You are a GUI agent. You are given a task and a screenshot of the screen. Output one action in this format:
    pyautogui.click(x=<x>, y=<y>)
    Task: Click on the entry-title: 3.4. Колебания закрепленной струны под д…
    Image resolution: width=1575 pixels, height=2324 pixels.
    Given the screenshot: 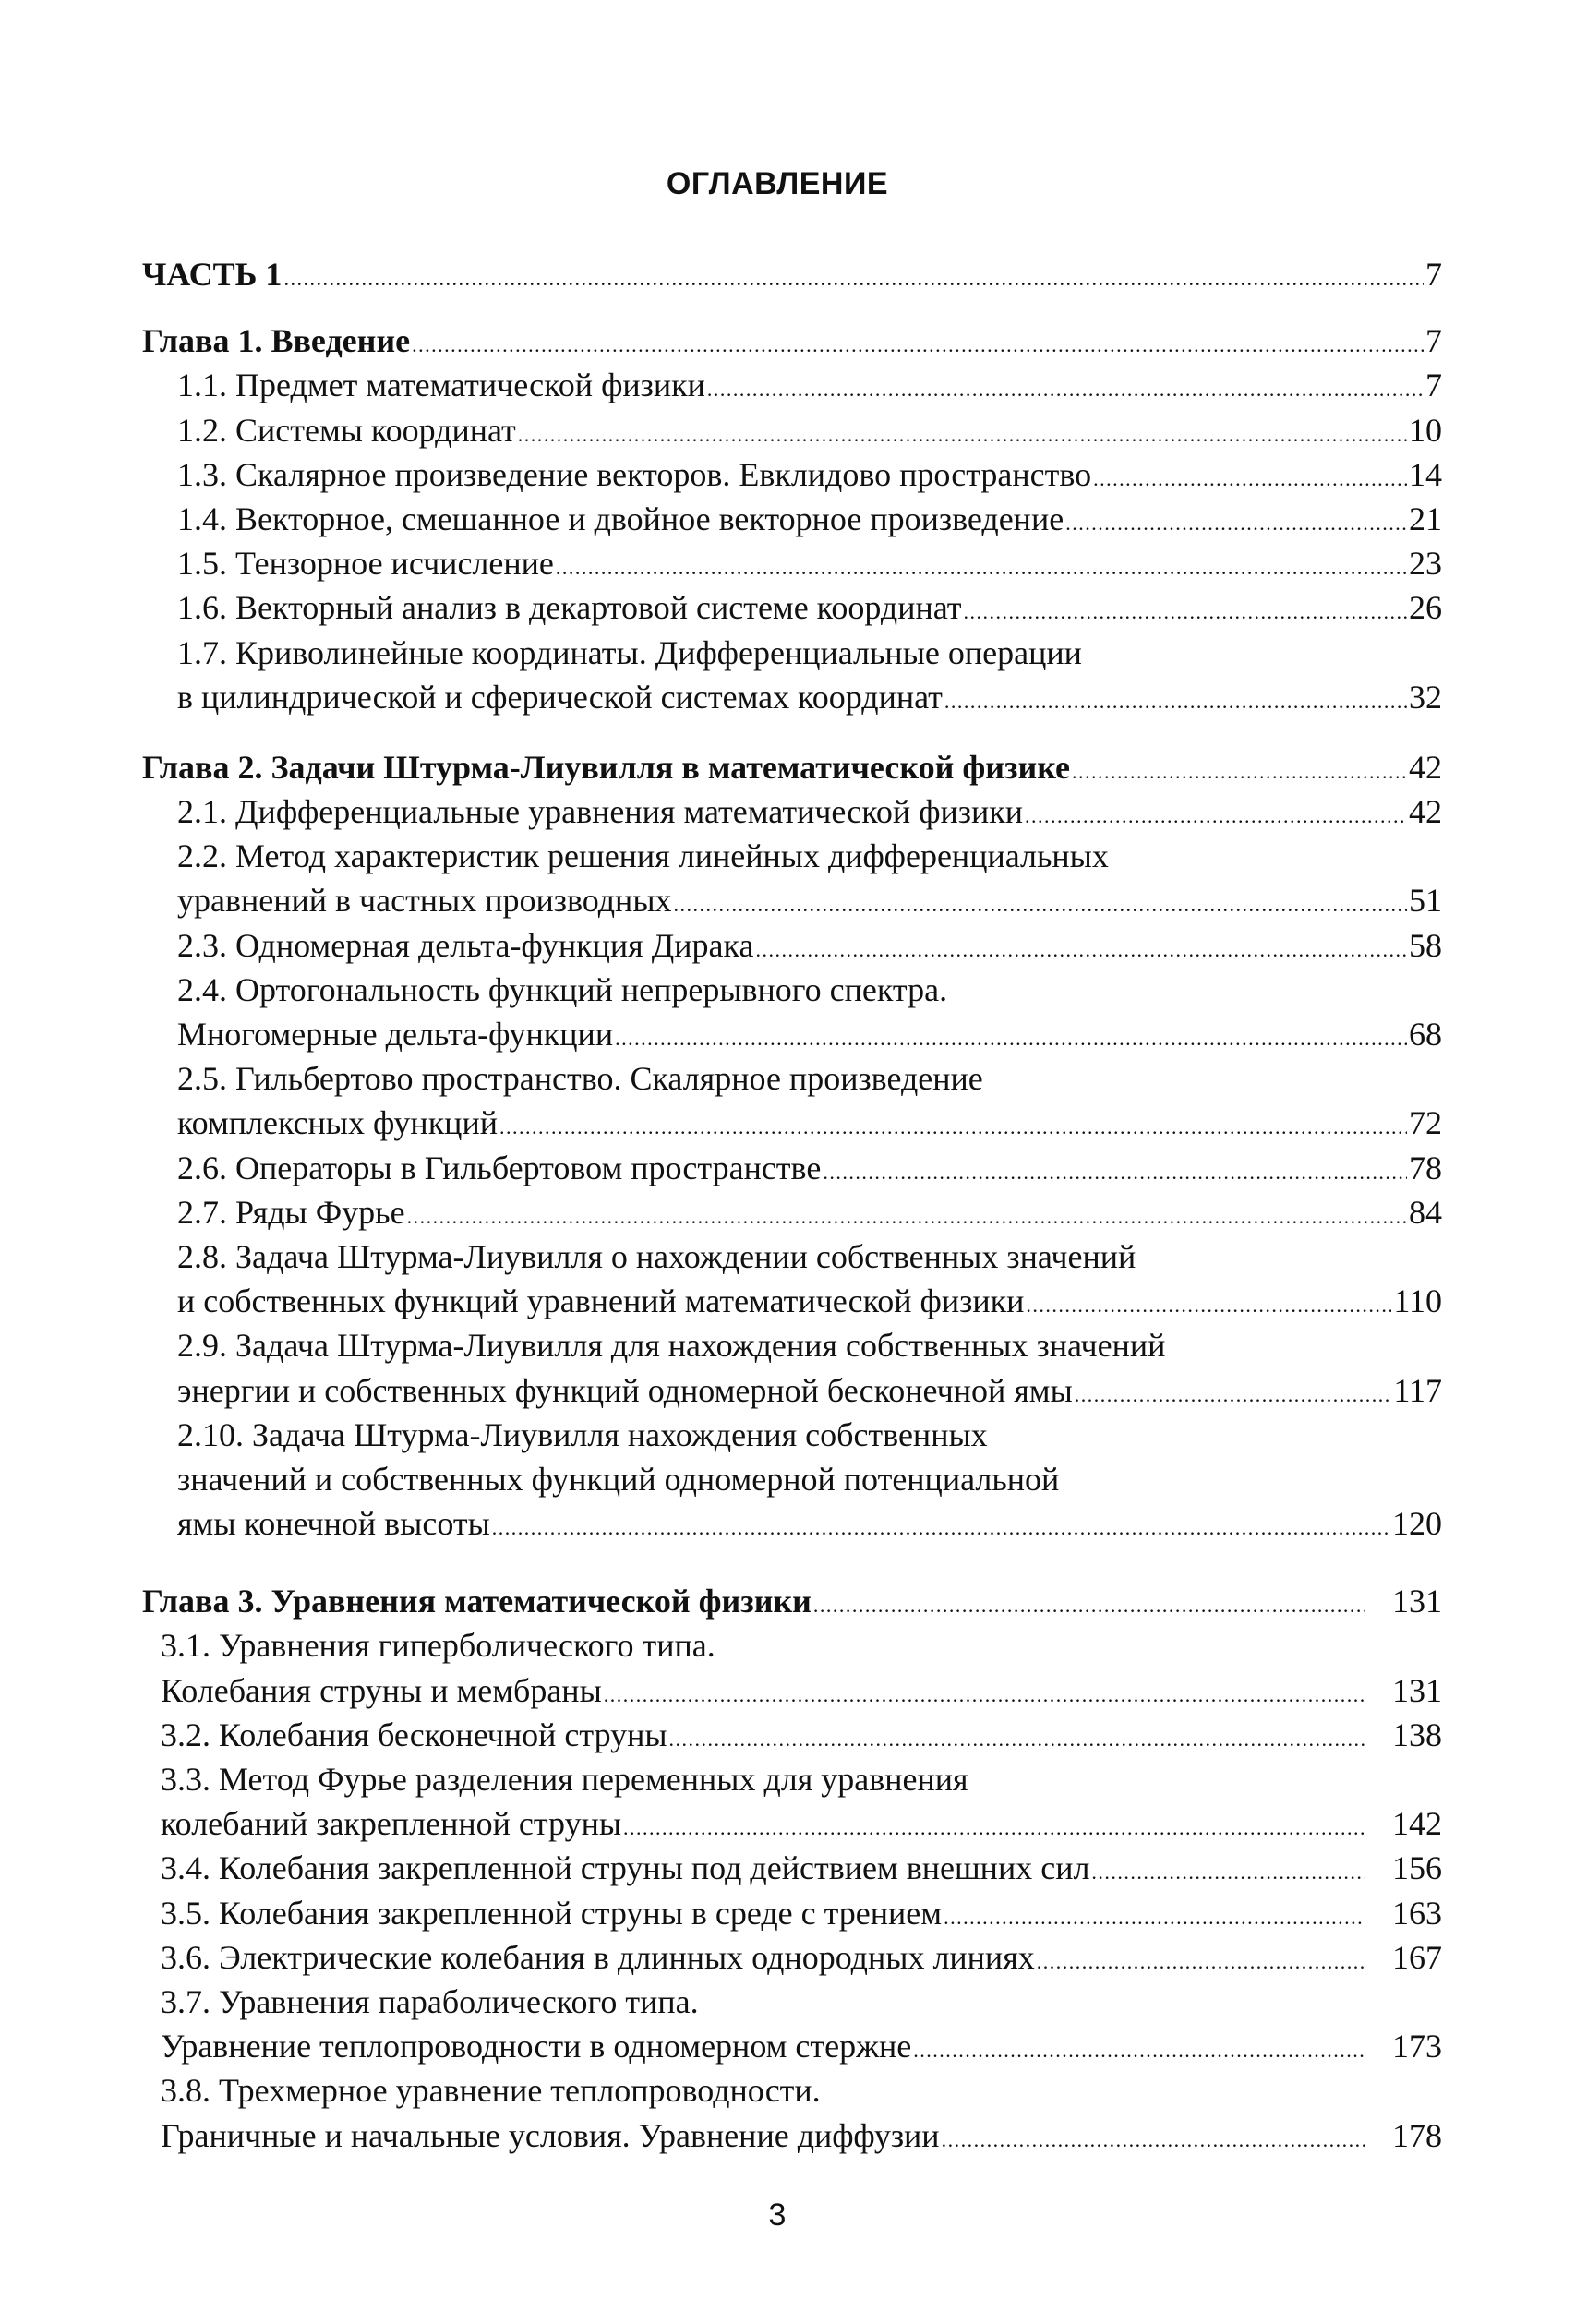 What is the action you would take?
    pyautogui.click(x=625, y=1868)
    